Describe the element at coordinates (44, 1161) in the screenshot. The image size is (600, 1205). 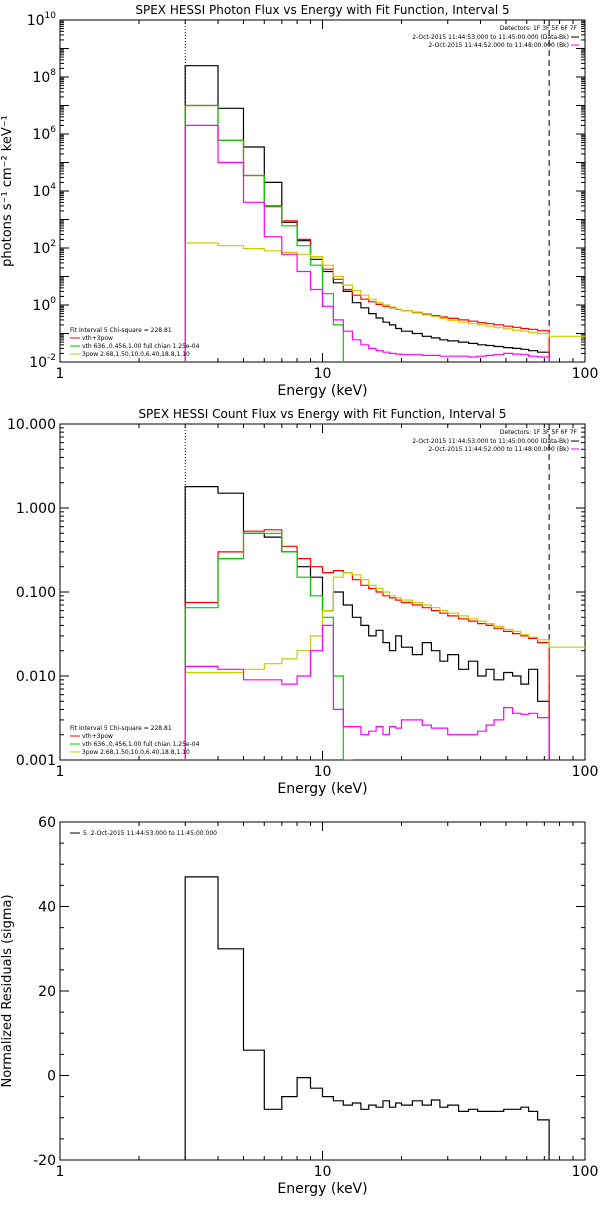
I see `y-tick-label: -20` at that location.